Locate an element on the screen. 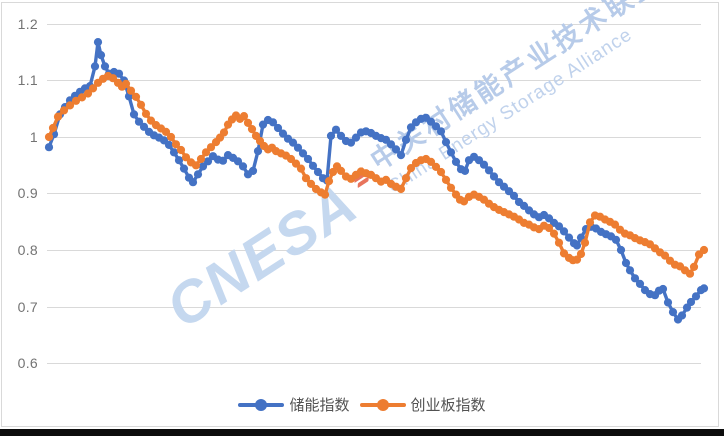 This screenshot has width=724, height=436. legend-label: 储能指数 is located at coordinates (319, 405).